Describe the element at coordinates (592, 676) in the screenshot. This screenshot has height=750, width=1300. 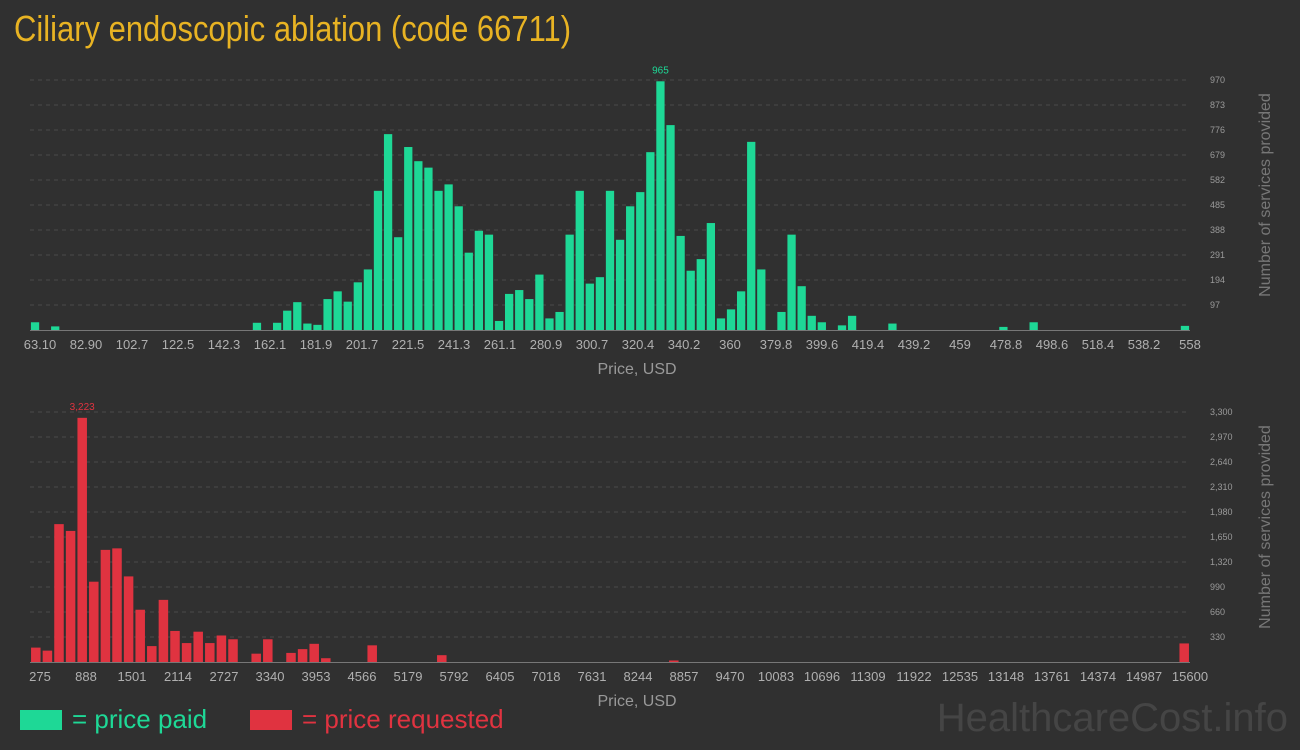
I see `x-tick-label: 7631` at that location.